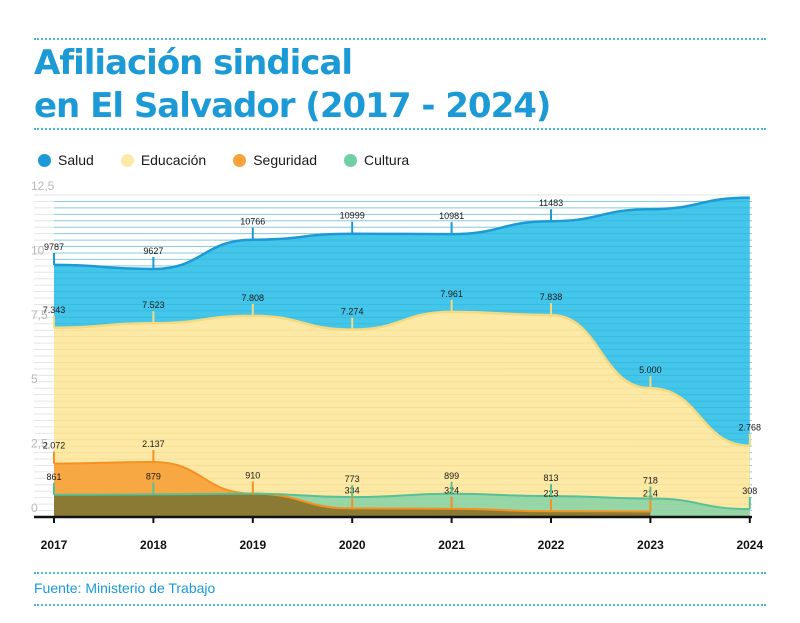  I want to click on legend-item-educacion: Educación, so click(163, 160).